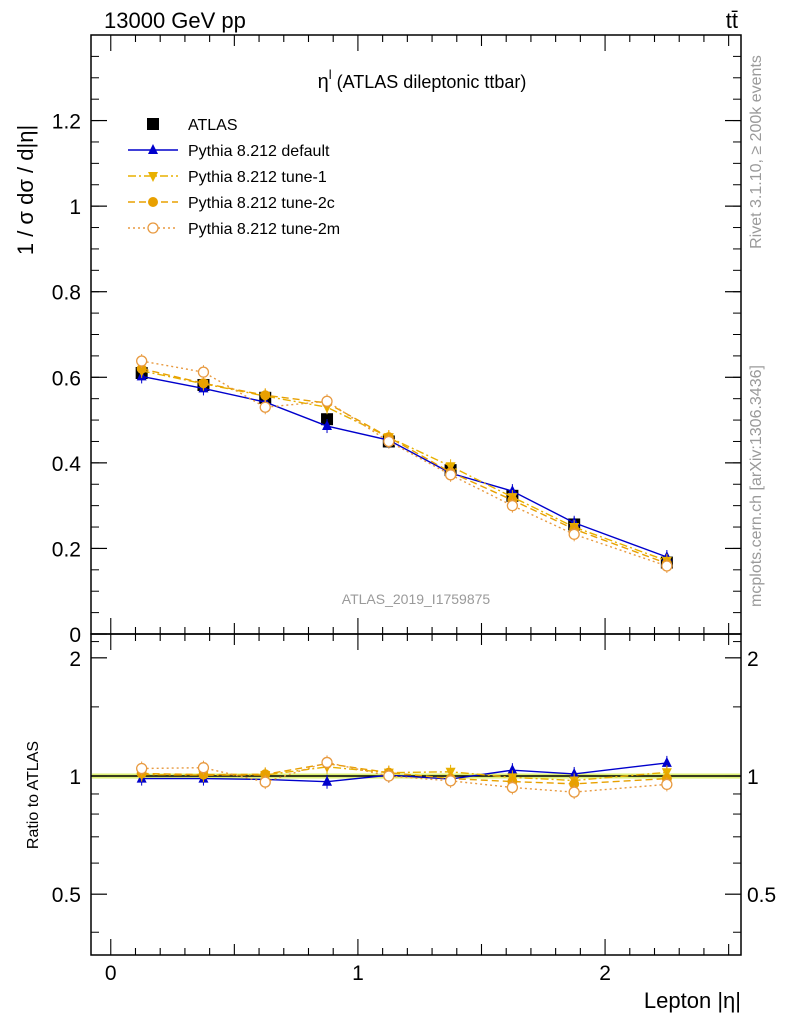  Describe the element at coordinates (692, 1000) in the screenshot. I see `x-axis-label: Lepton |η|` at that location.